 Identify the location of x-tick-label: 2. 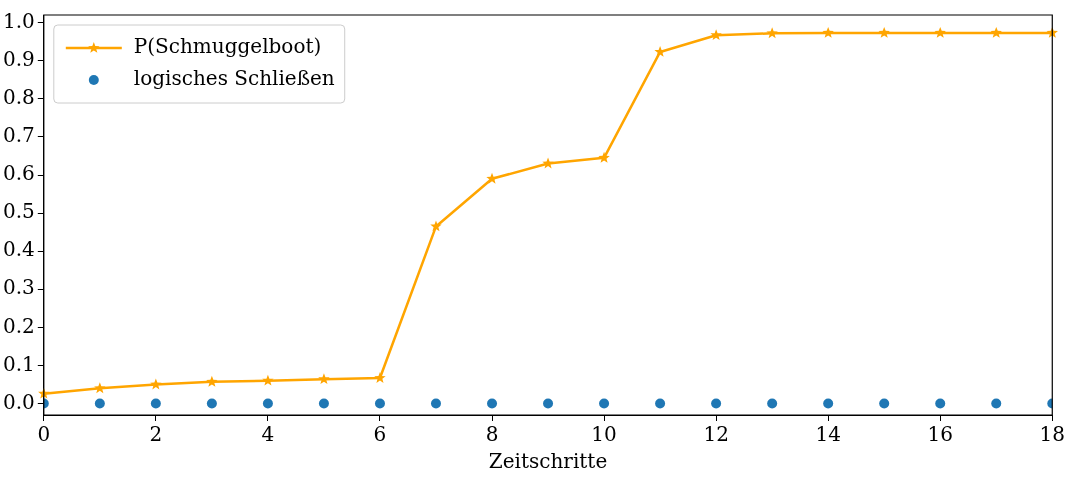
(156, 434).